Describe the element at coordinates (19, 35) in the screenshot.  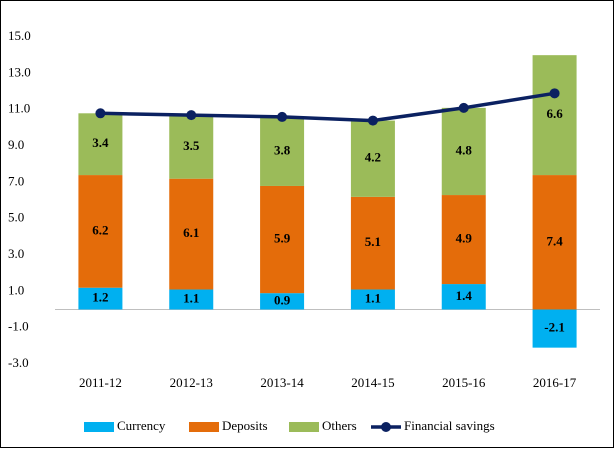
I see `y-tick-label: 15.0` at that location.